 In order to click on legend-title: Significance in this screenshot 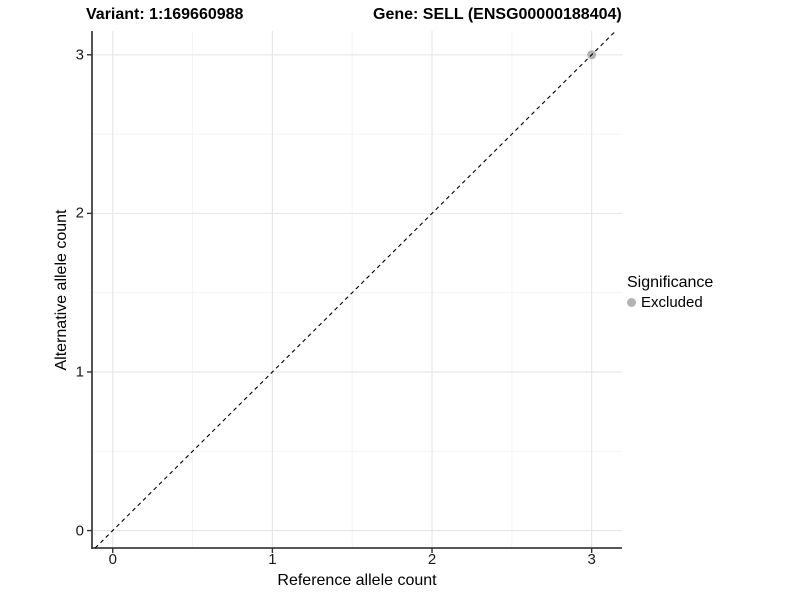, I will do `click(670, 282)`.